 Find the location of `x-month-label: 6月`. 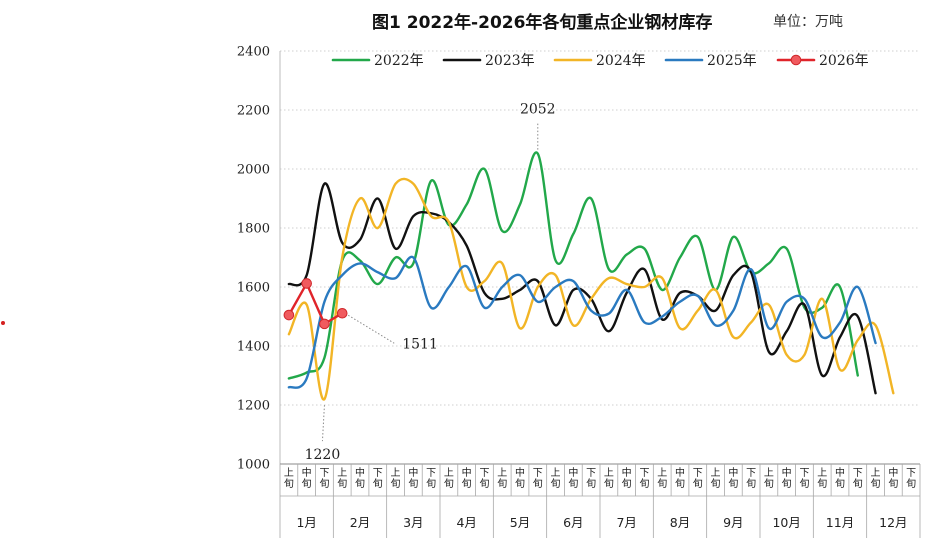

x-month-label: 6月 is located at coordinates (573, 522).